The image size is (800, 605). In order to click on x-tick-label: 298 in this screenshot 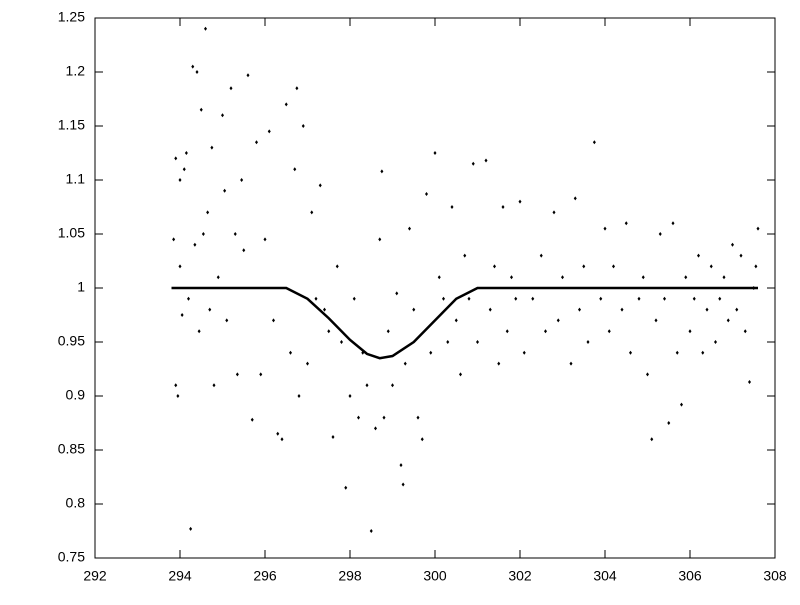, I will do `click(350, 576)`.